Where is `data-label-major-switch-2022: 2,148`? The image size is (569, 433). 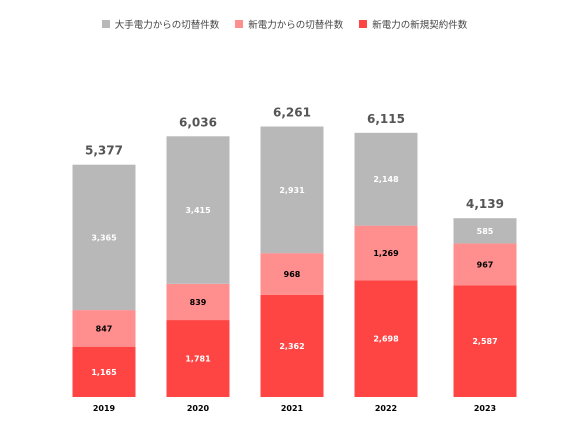 data-label-major-switch-2022: 2,148 is located at coordinates (386, 179).